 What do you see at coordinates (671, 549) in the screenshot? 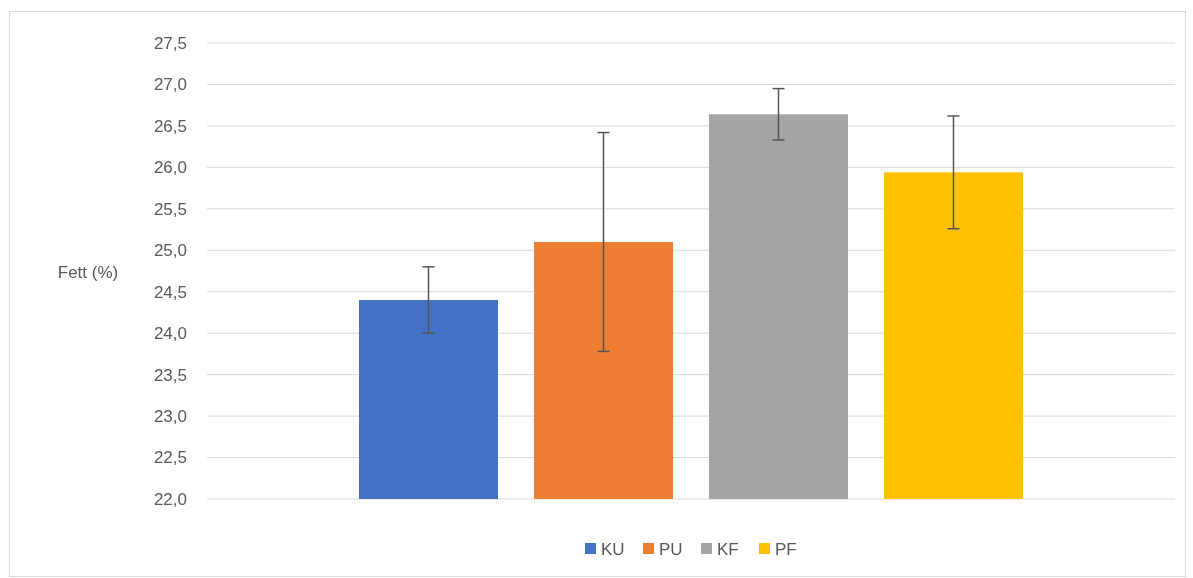
I see `legend-label: PU` at bounding box center [671, 549].